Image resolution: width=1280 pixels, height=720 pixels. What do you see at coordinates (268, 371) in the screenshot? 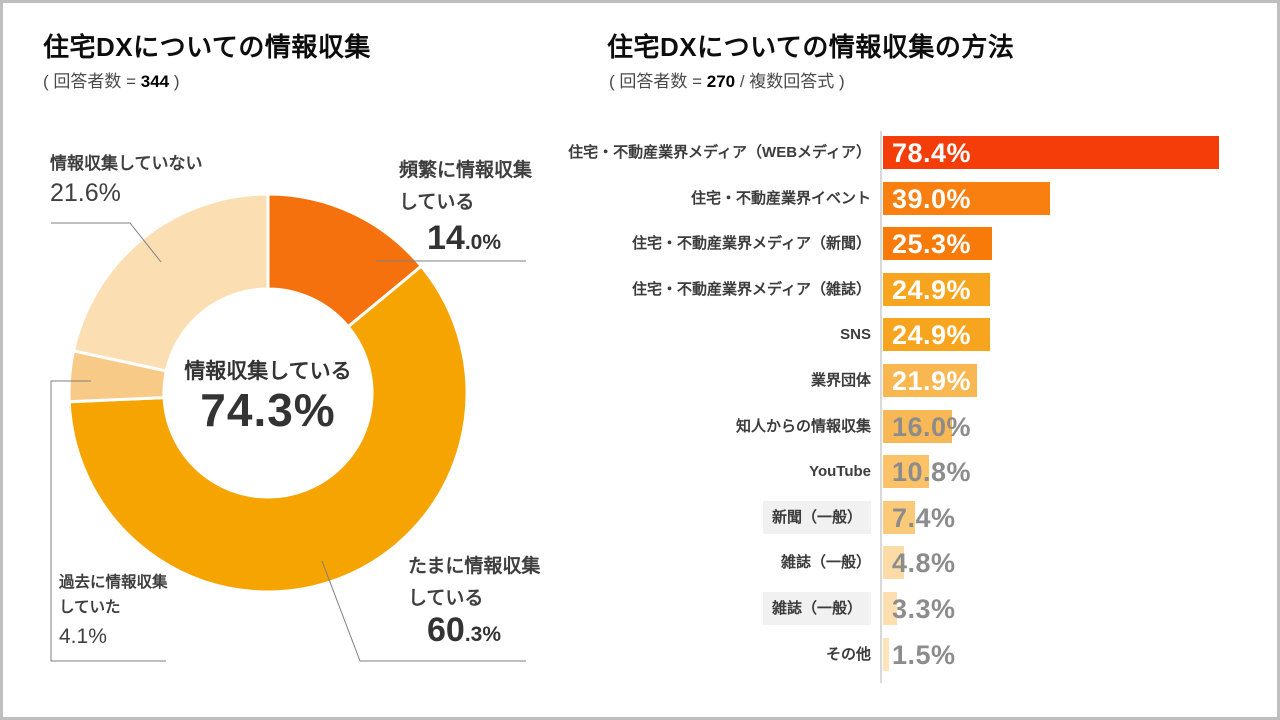
I see `donut-center-label: 情報収集している` at bounding box center [268, 371].